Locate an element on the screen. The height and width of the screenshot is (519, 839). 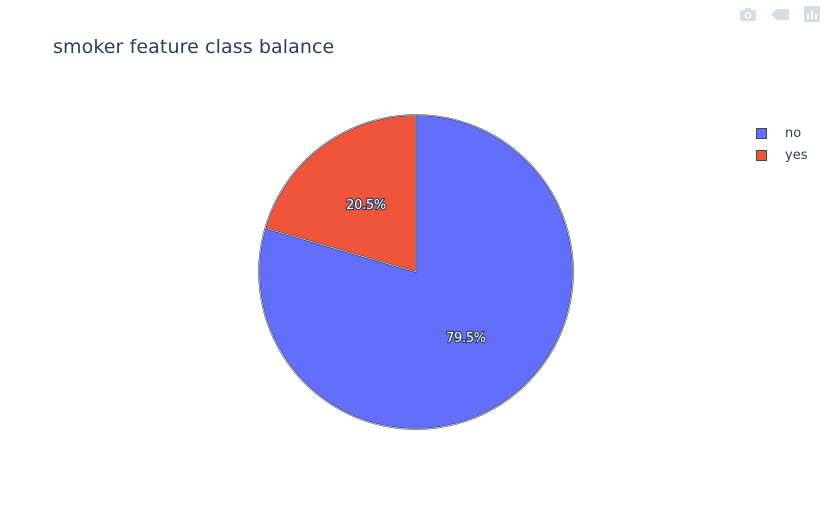
plotly-logo-button is located at coordinates (812, 14).